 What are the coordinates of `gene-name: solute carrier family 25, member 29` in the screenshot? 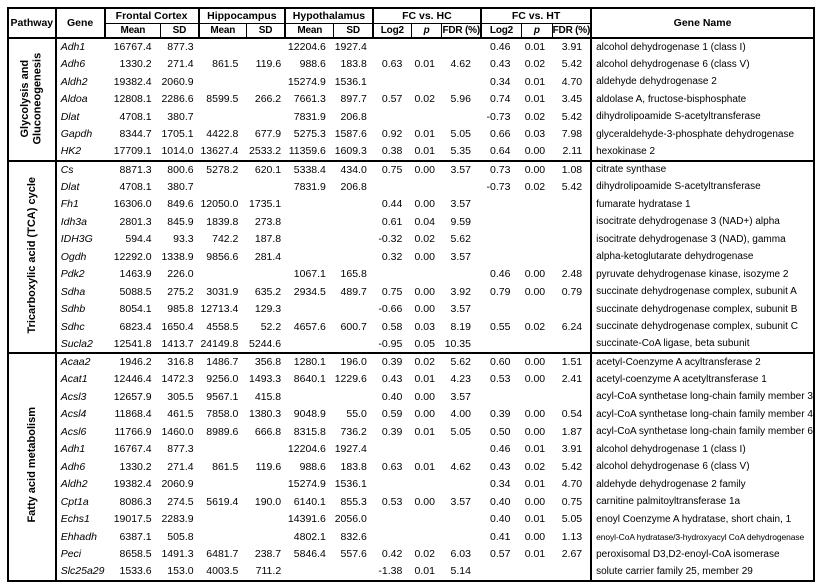 It's located at (702, 572).